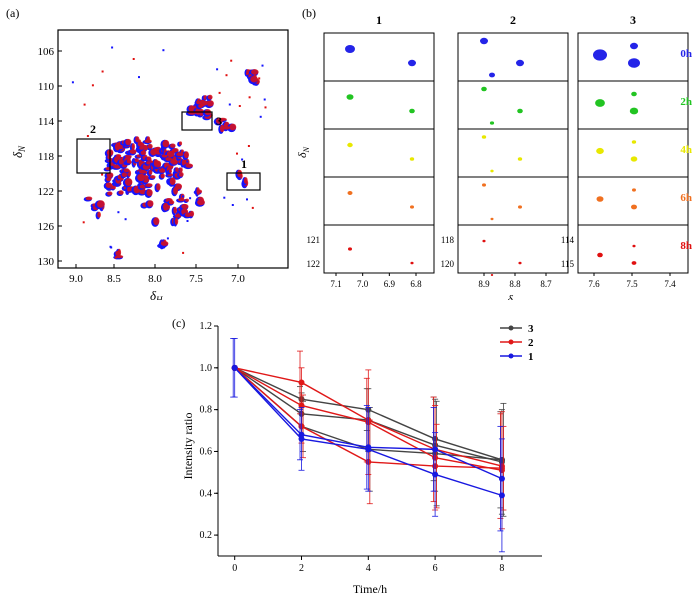  What do you see at coordinates (46, 52) in the screenshot?
I see `a-ytick-label: 106` at bounding box center [46, 52].